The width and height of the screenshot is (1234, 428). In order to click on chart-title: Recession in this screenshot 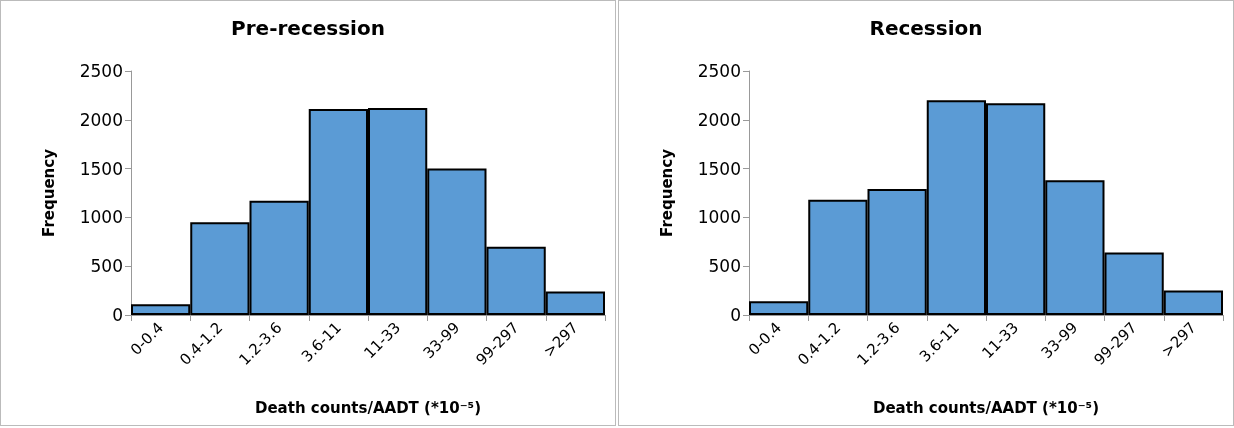, I will do `click(926, 28)`.